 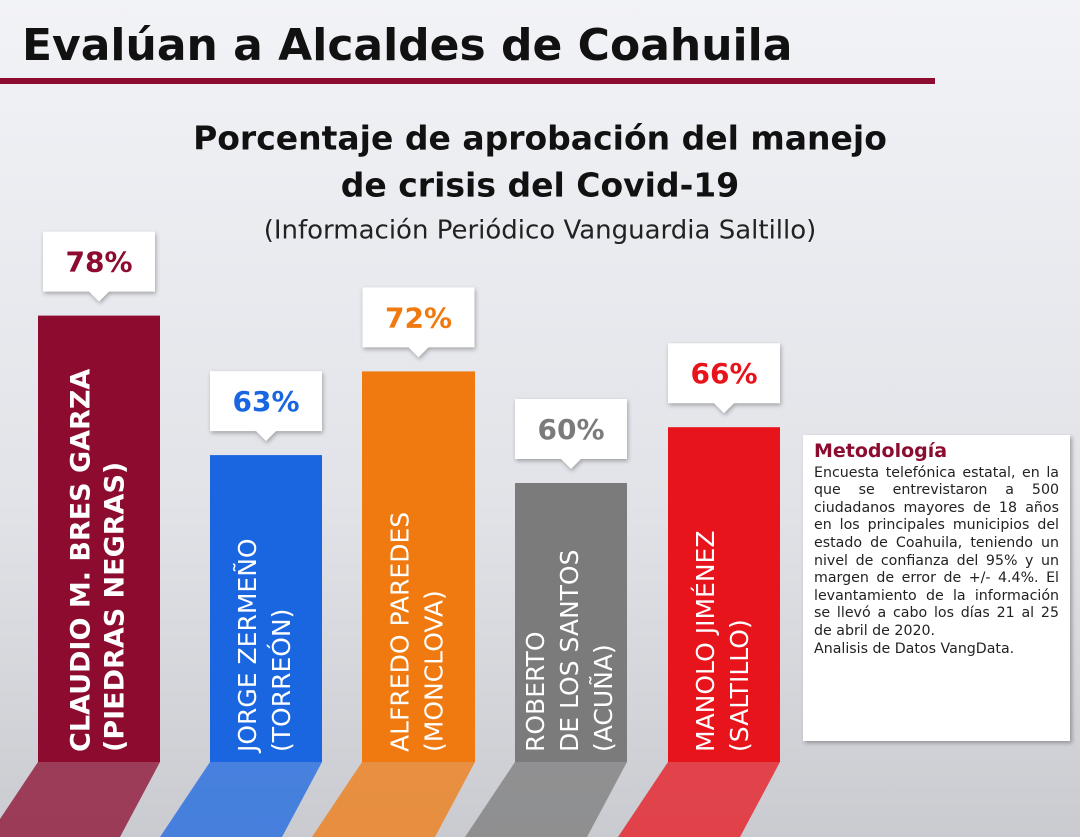 I want to click on category-label: (PIEDRAS NEGRAS), so click(x=115, y=607).